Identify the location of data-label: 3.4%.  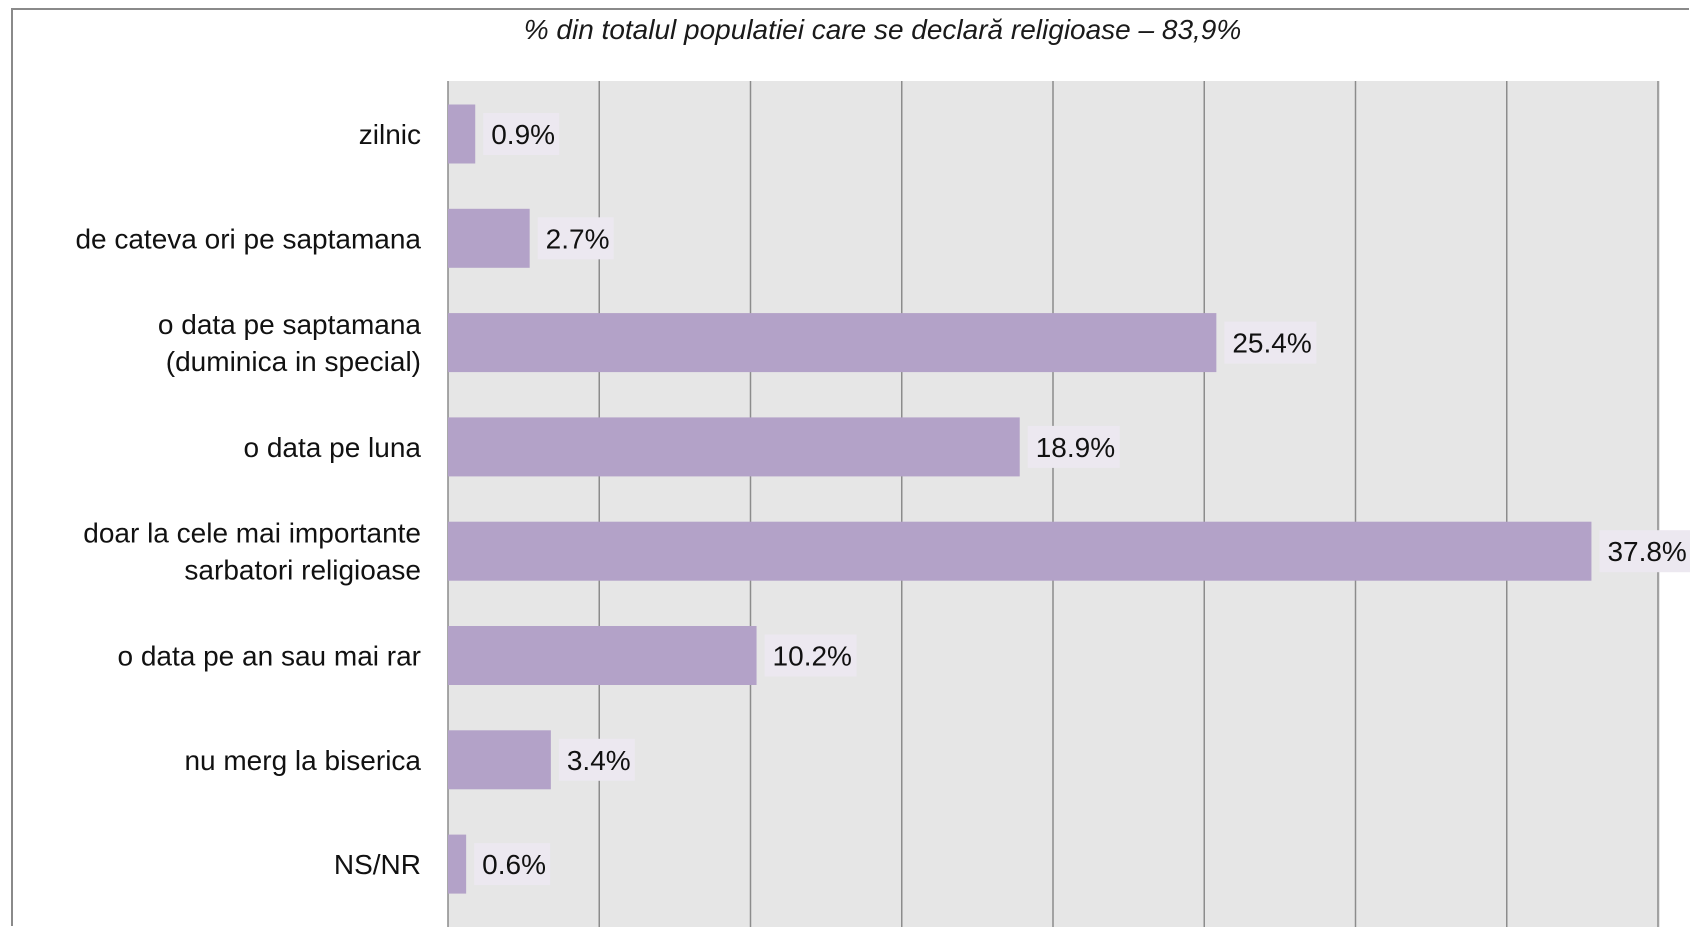
(599, 760).